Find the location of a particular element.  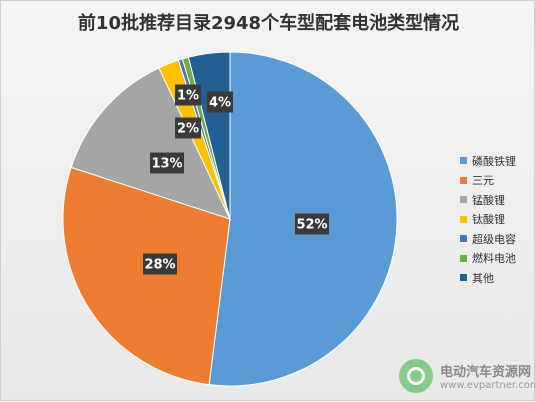

legend-label-5: 燃料电池 is located at coordinates (494, 259).